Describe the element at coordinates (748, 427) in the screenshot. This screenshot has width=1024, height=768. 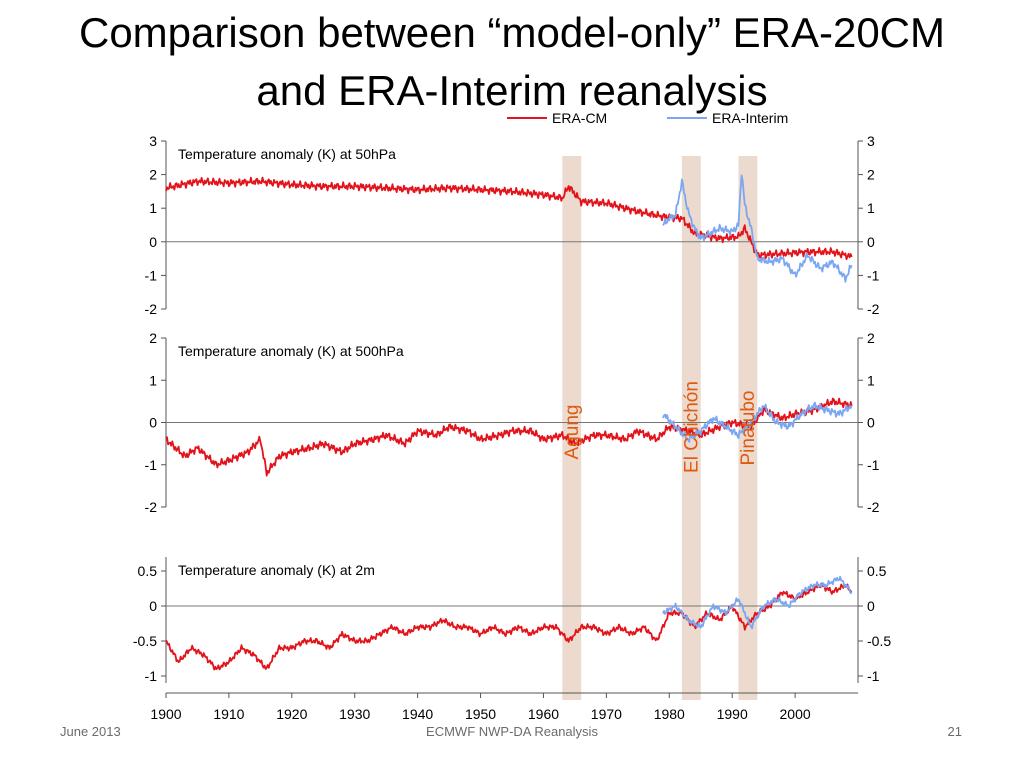
I see `eruption-label-2: Pinatubo` at that location.